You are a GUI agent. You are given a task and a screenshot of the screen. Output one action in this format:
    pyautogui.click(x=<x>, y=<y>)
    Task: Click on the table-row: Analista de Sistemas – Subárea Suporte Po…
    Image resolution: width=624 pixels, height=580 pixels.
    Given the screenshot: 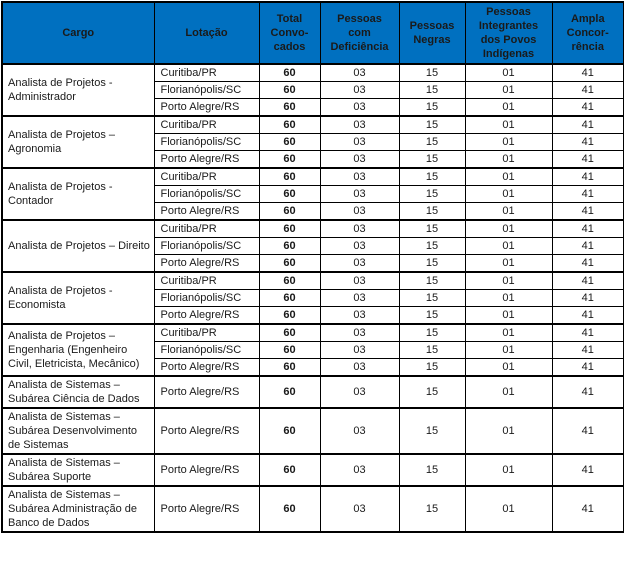 What is the action you would take?
    pyautogui.click(x=312, y=470)
    